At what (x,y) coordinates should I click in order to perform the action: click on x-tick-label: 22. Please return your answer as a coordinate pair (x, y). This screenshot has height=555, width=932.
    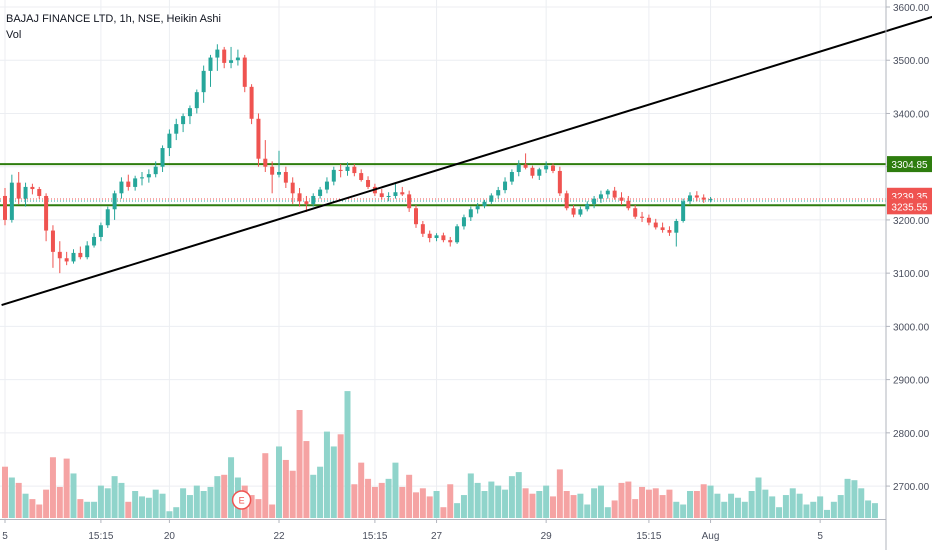
    Looking at the image, I should click on (279, 536).